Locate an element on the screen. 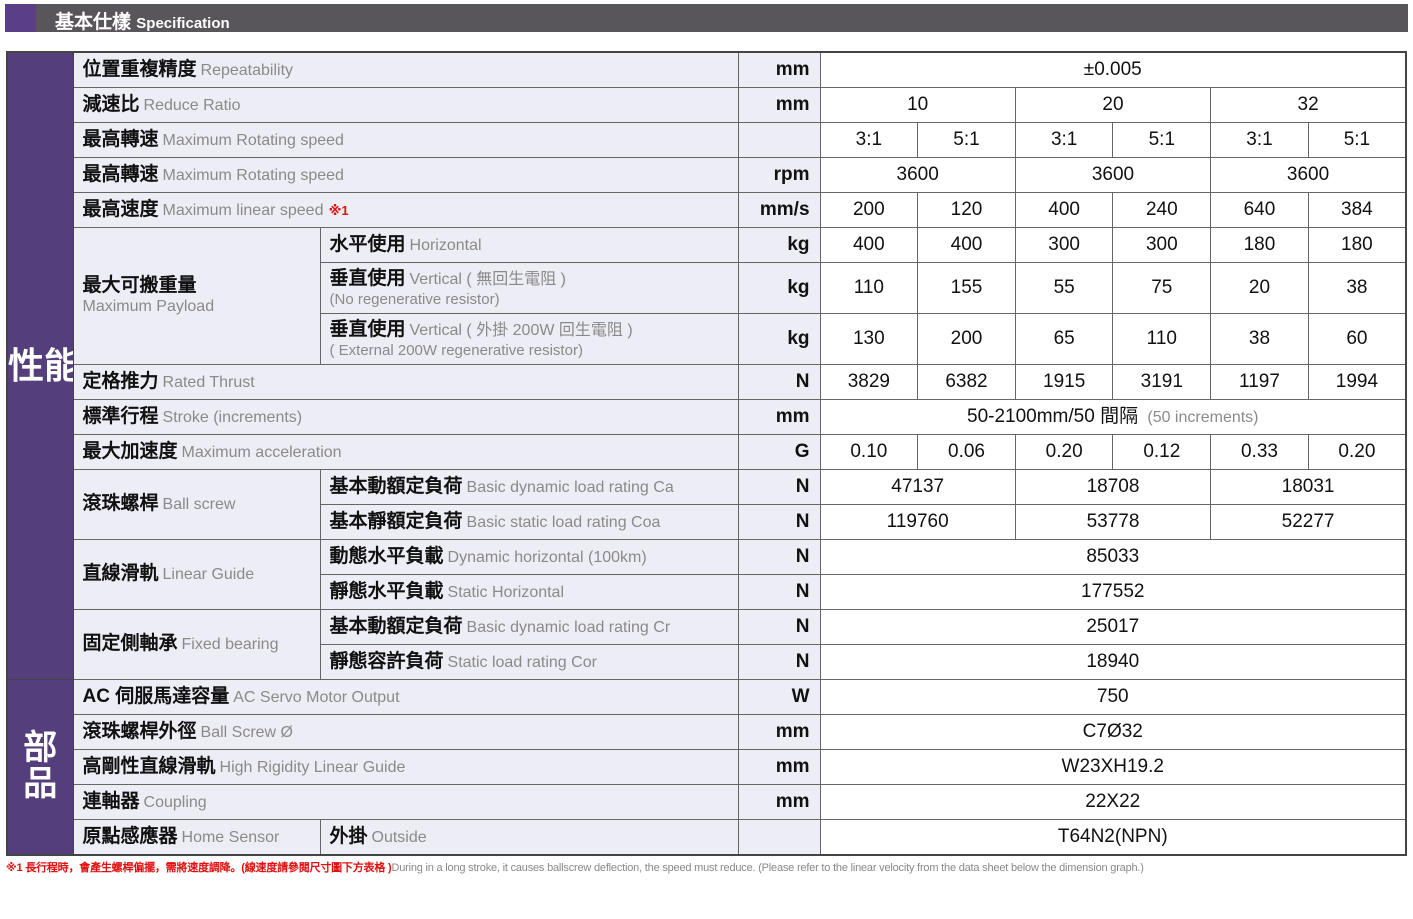 This screenshot has width=1413, height=919. value: 0.12 is located at coordinates (1162, 452).